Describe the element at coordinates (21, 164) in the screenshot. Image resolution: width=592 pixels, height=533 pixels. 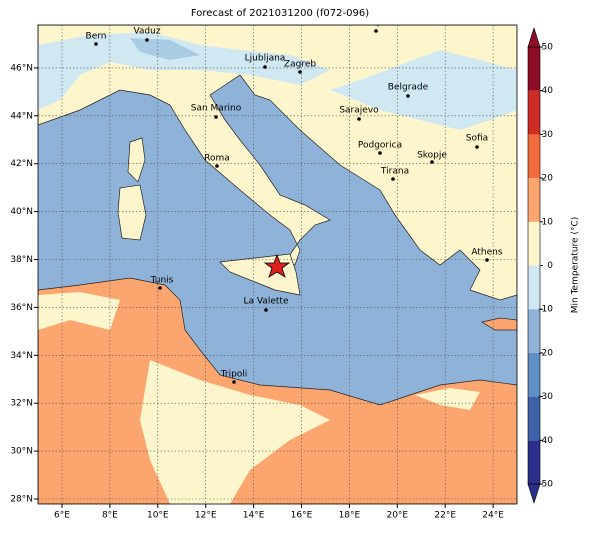
I see `y-tick-label: 42°N` at that location.